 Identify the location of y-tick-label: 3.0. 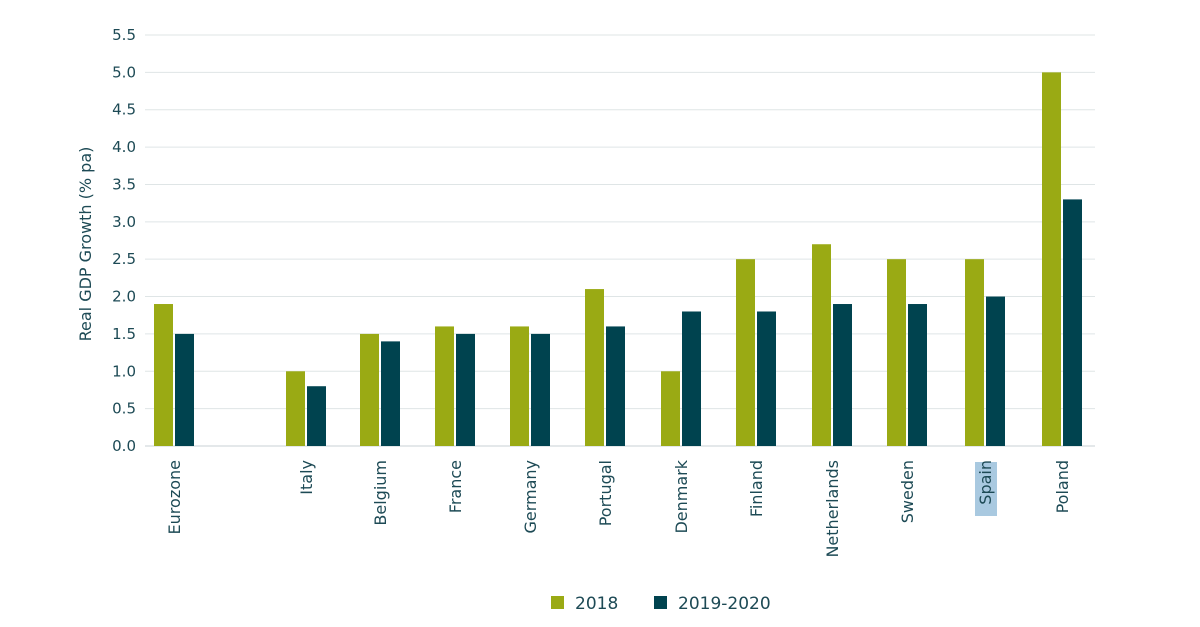
(124, 222).